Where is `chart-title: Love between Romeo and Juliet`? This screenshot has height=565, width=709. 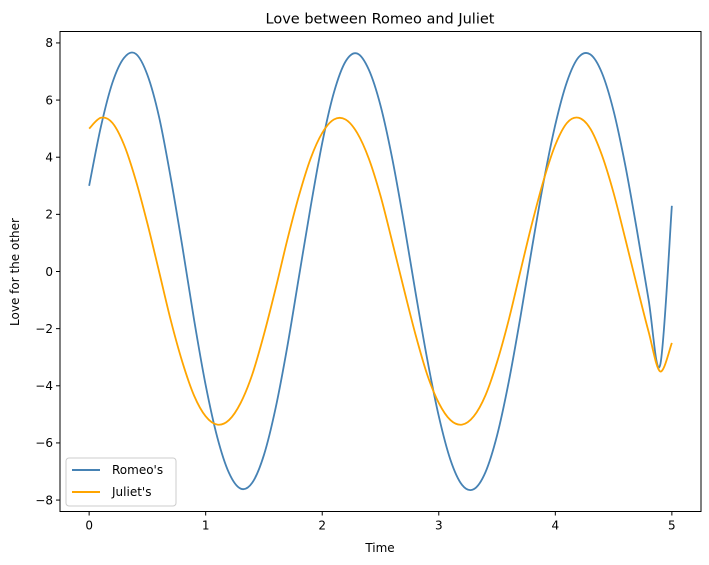
chart-title: Love between Romeo and Juliet is located at coordinates (380, 20).